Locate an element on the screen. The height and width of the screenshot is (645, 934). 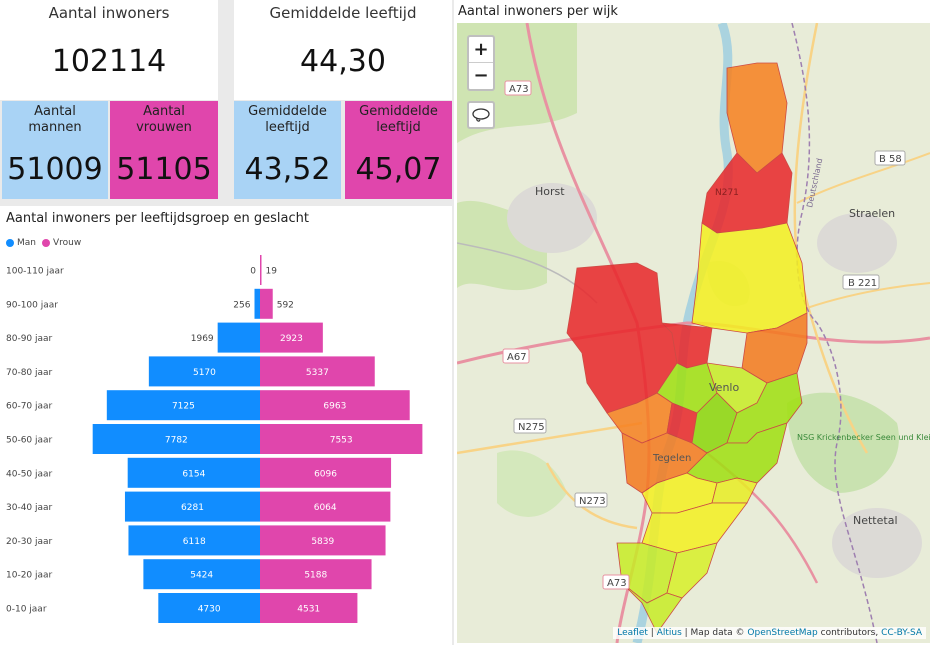
lasso-select-button is located at coordinates (481, 115).